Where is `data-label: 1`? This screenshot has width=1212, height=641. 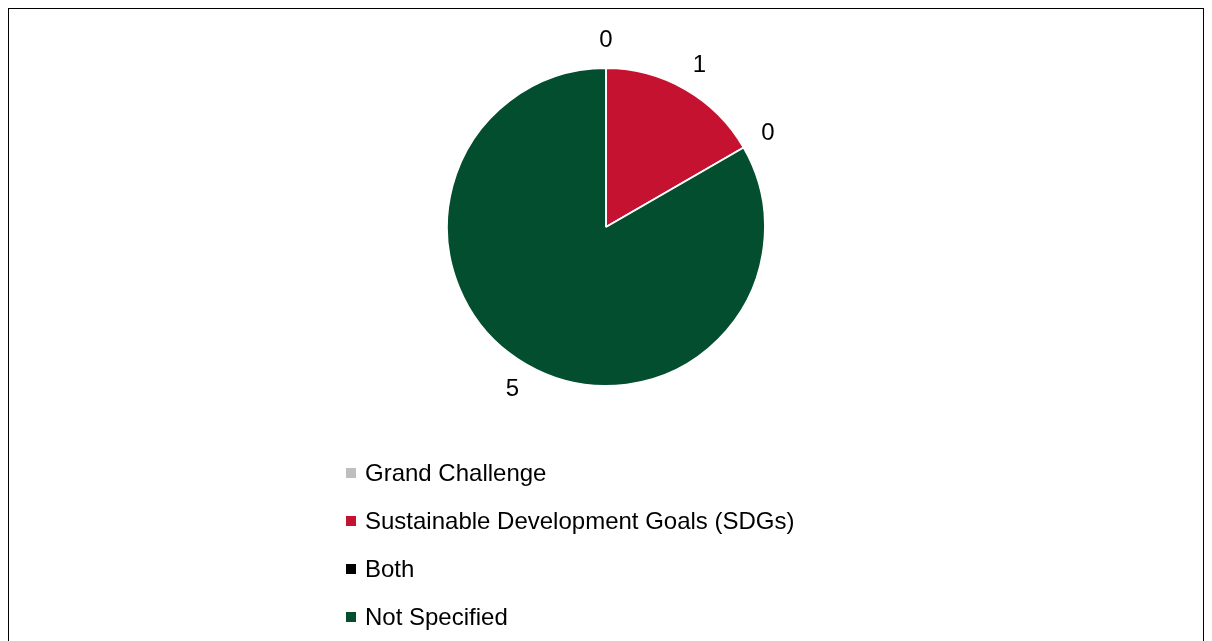 data-label: 1 is located at coordinates (699, 63).